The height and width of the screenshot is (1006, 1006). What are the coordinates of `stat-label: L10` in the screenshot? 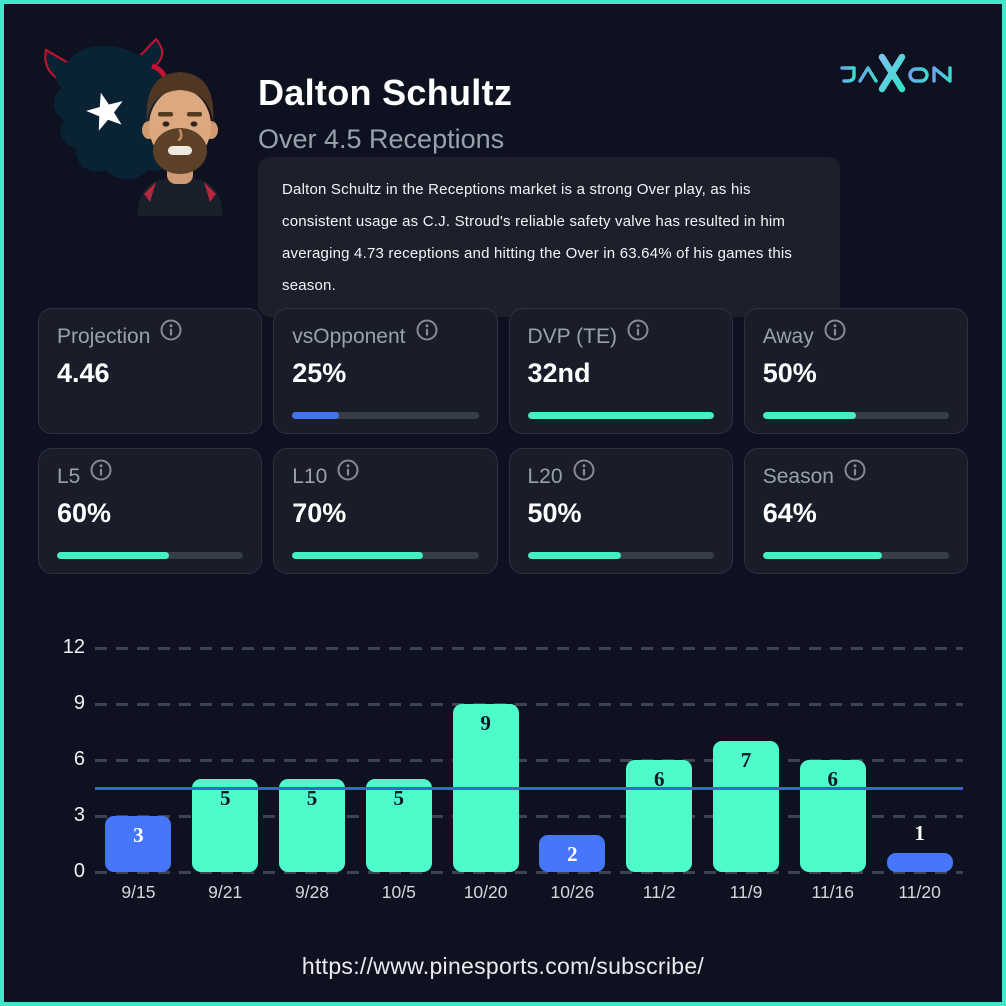 It's located at (310, 476).